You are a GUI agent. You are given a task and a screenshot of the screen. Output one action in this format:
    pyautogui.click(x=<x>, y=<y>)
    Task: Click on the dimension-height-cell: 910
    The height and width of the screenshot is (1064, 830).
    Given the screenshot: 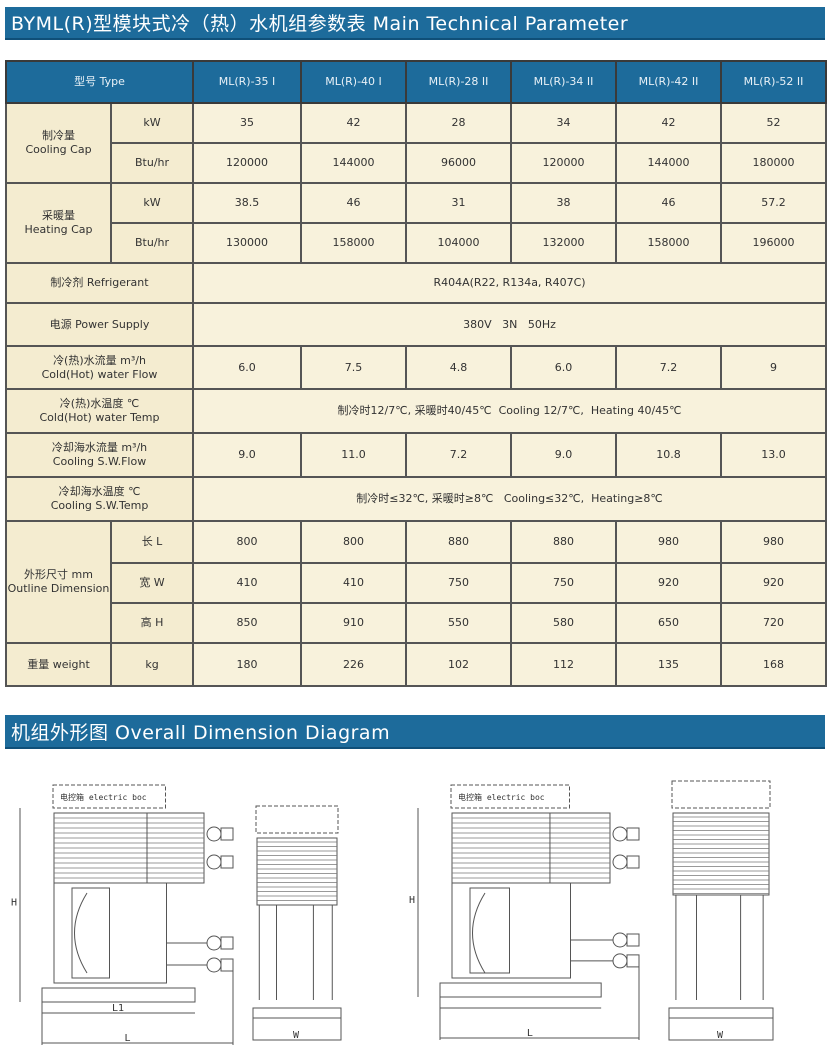 What is the action you would take?
    pyautogui.click(x=354, y=623)
    